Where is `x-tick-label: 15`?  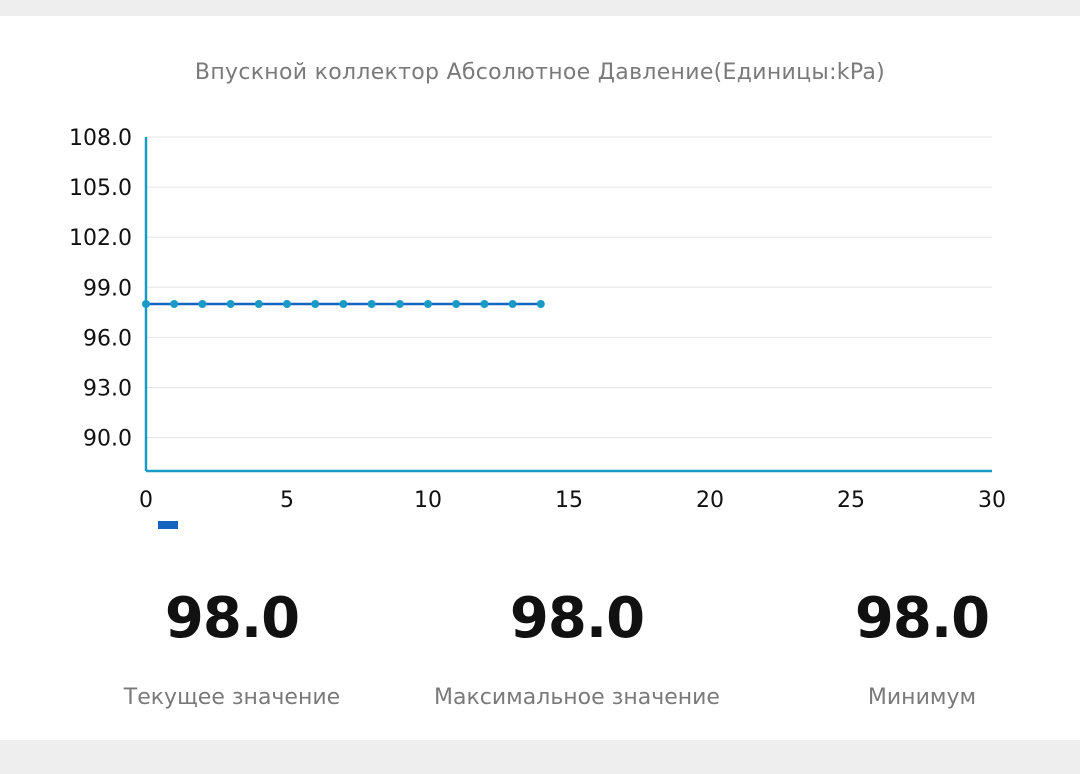
x-tick-label: 15 is located at coordinates (569, 500).